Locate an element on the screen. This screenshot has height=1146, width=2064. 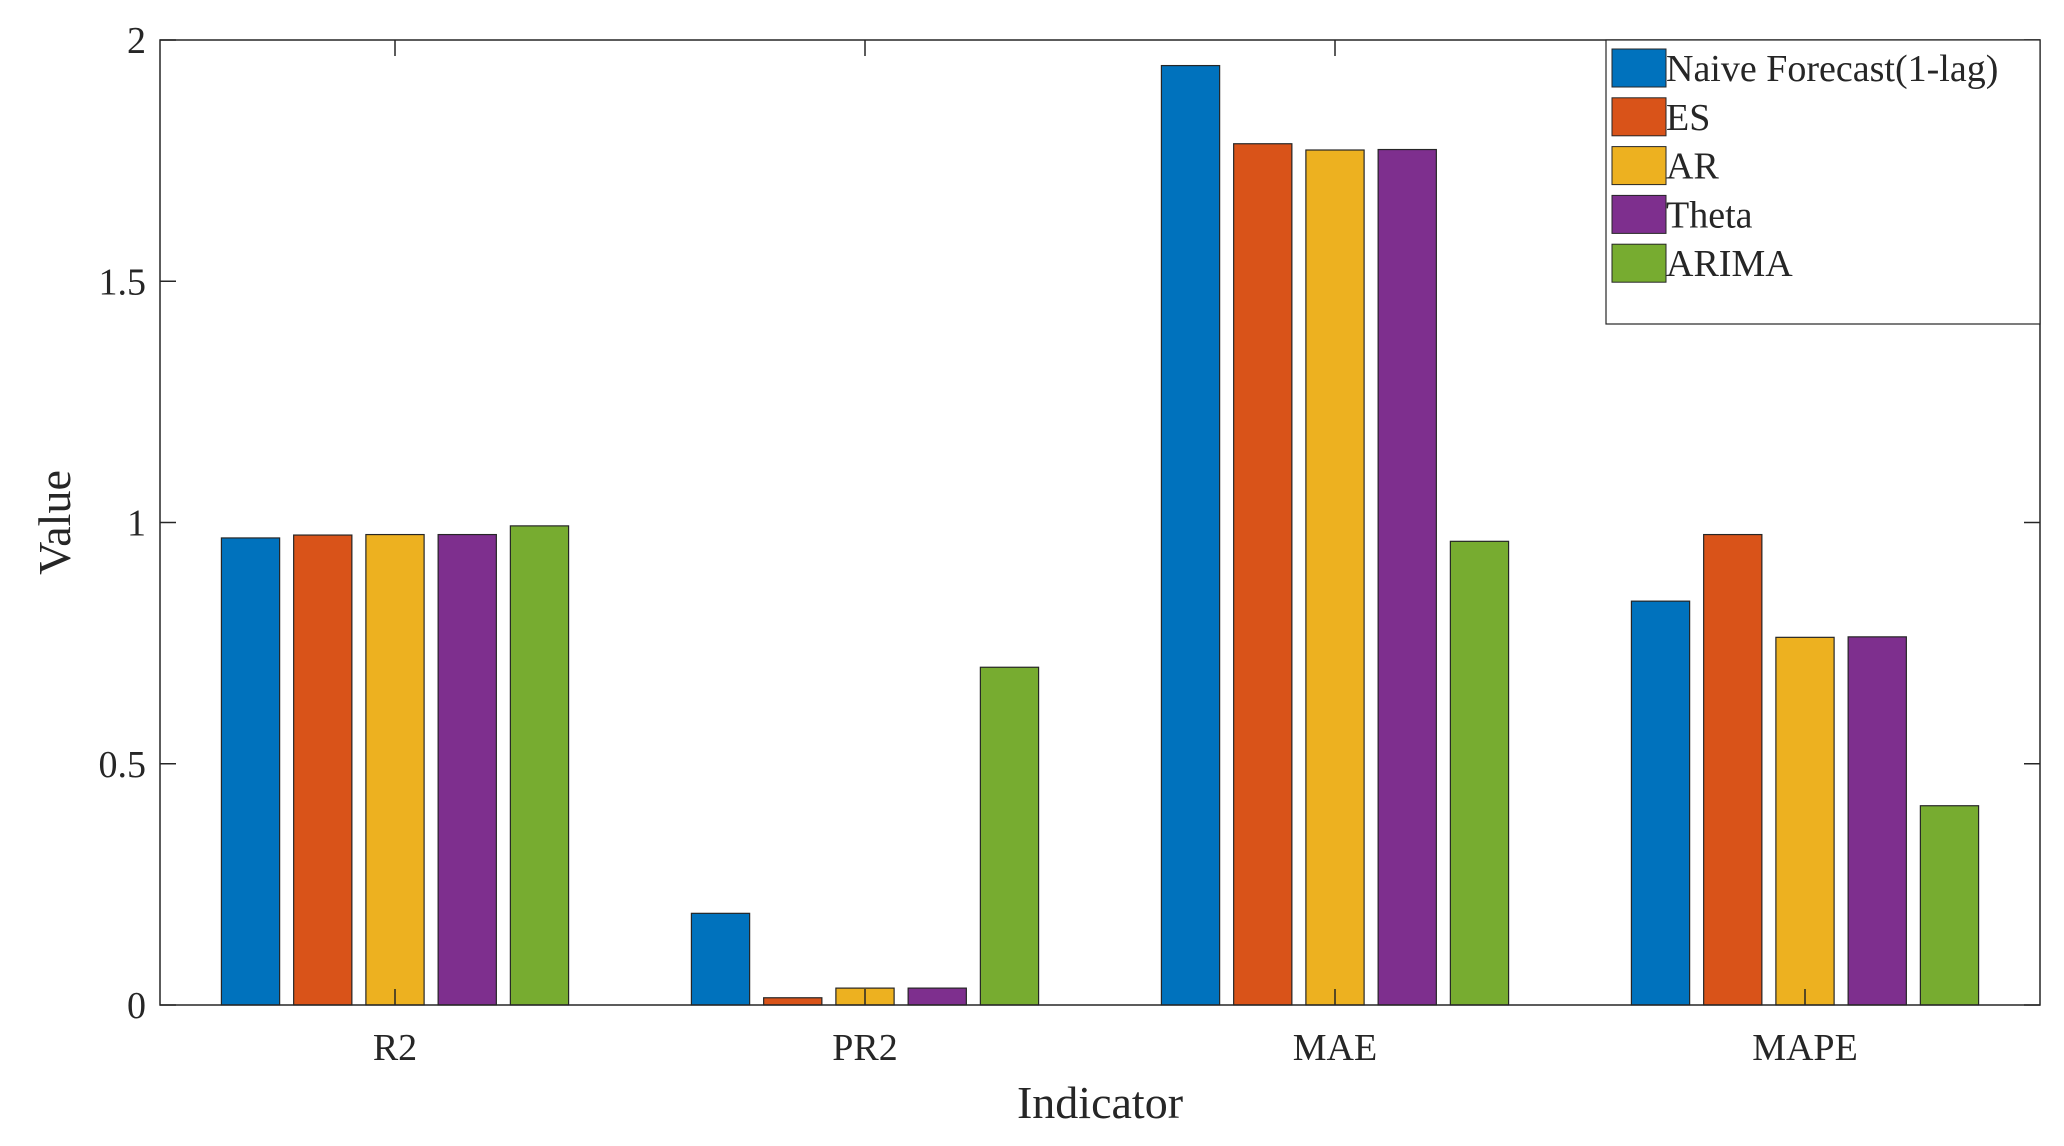
legend-label: AR is located at coordinates (1692, 167).